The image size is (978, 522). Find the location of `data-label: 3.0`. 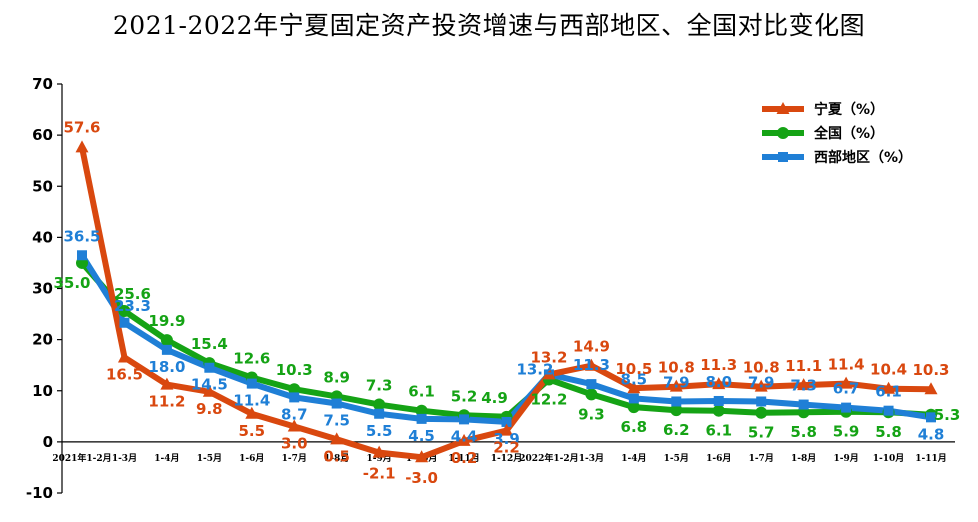

data-label: 3.0 is located at coordinates (294, 444).